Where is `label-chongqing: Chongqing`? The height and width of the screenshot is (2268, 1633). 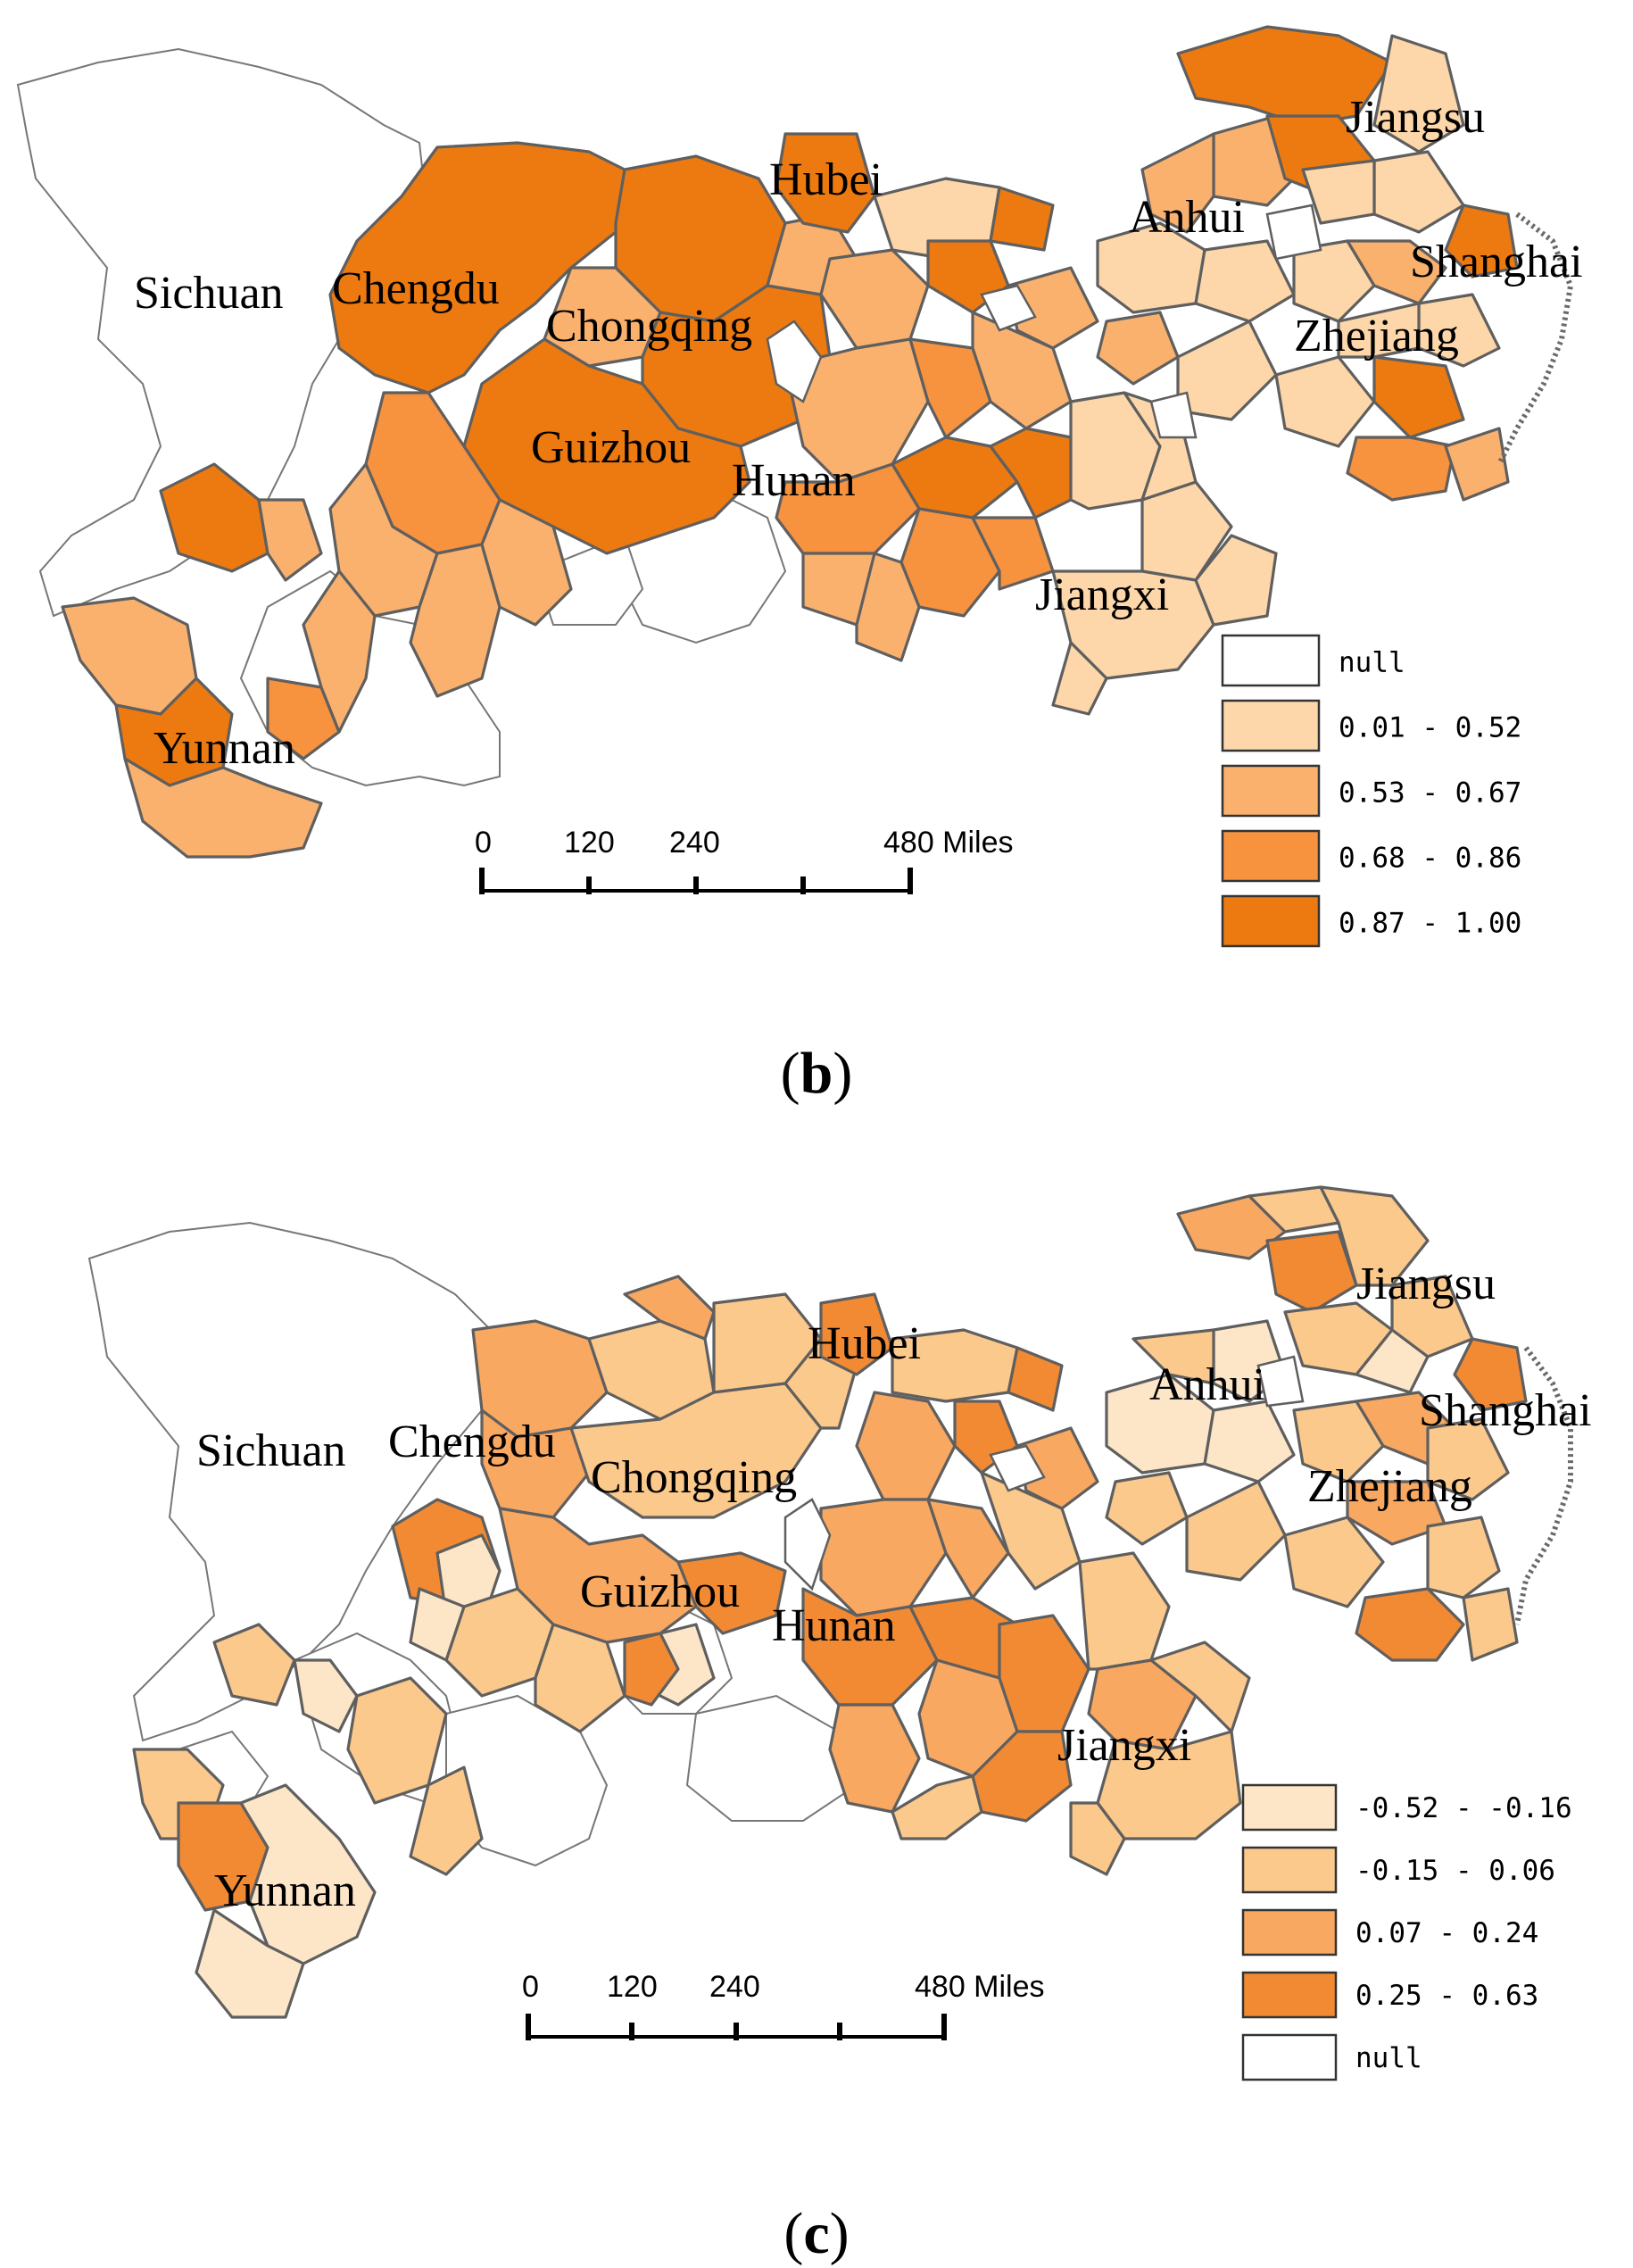 label-chongqing: Chongqing is located at coordinates (649, 327).